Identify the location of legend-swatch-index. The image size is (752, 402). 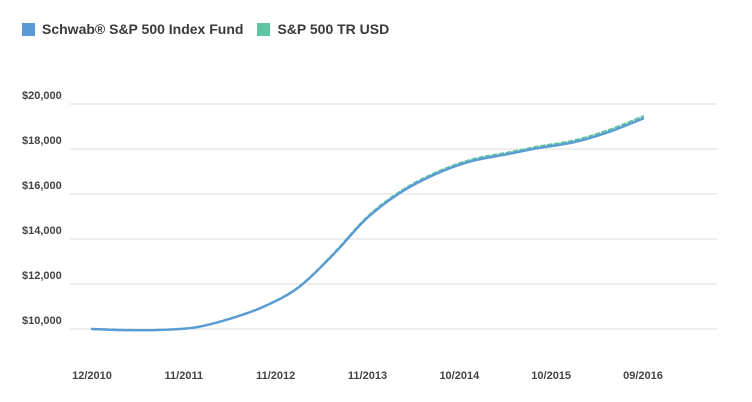
(264, 29).